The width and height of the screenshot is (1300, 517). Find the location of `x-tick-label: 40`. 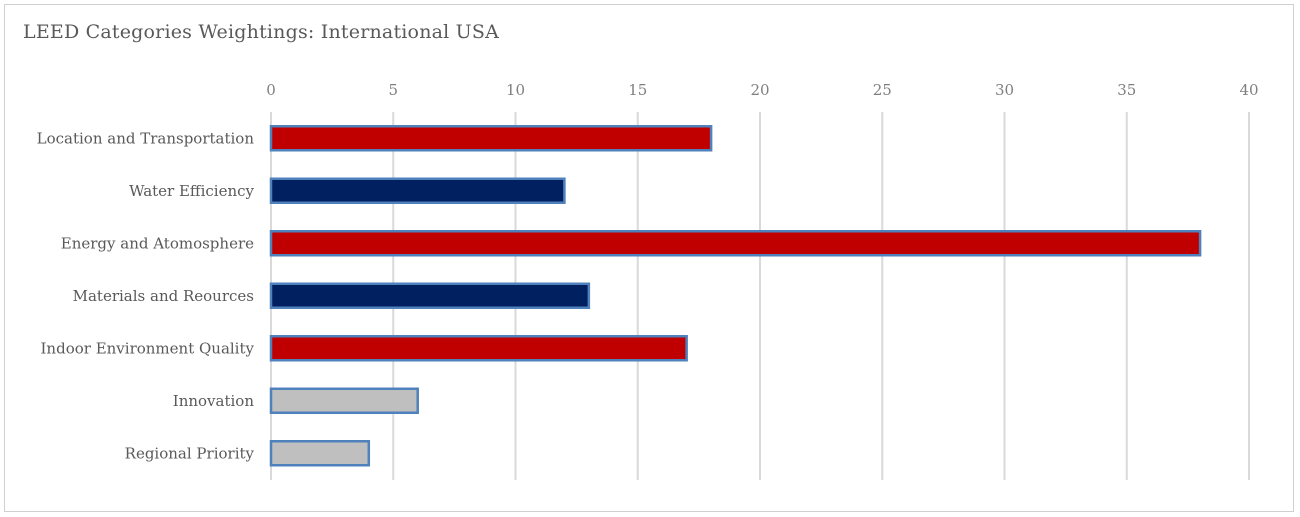

x-tick-label: 40 is located at coordinates (1248, 90).